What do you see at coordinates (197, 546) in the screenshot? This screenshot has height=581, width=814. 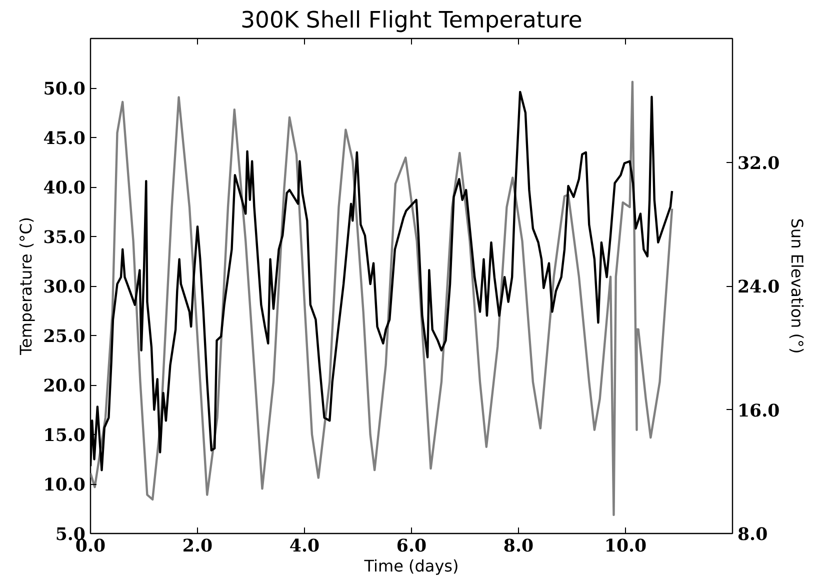 I see `x-tick-label: 2.0` at bounding box center [197, 546].